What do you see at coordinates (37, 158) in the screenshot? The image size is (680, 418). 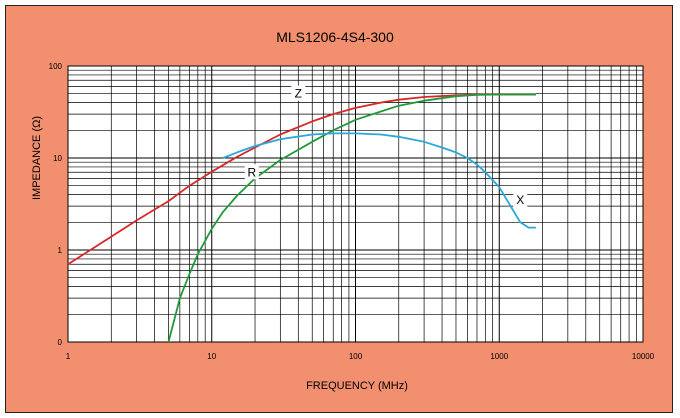 I see `y-axis-label: IMPEDANCE (Ω)` at bounding box center [37, 158].